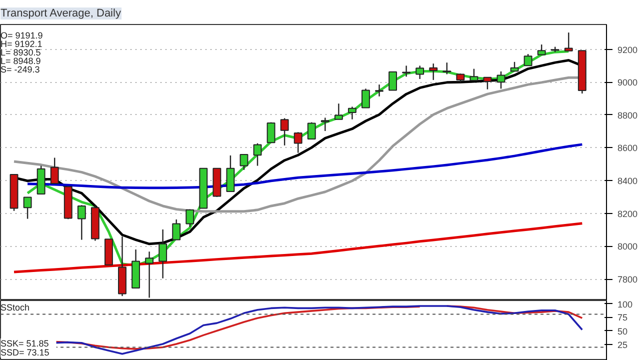  What do you see at coordinates (21, 44) in the screenshot?
I see `annotation: H= 9192.1` at bounding box center [21, 44].